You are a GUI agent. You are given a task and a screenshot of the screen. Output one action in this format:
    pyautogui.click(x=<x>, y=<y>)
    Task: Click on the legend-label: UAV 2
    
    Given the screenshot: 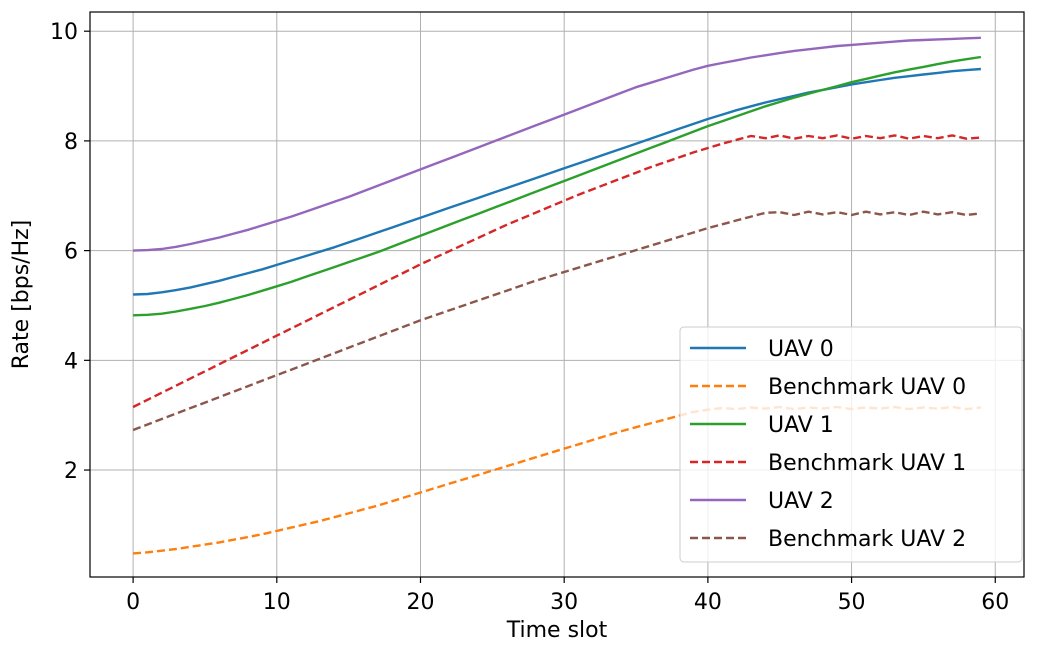 What is the action you would take?
    pyautogui.click(x=801, y=501)
    